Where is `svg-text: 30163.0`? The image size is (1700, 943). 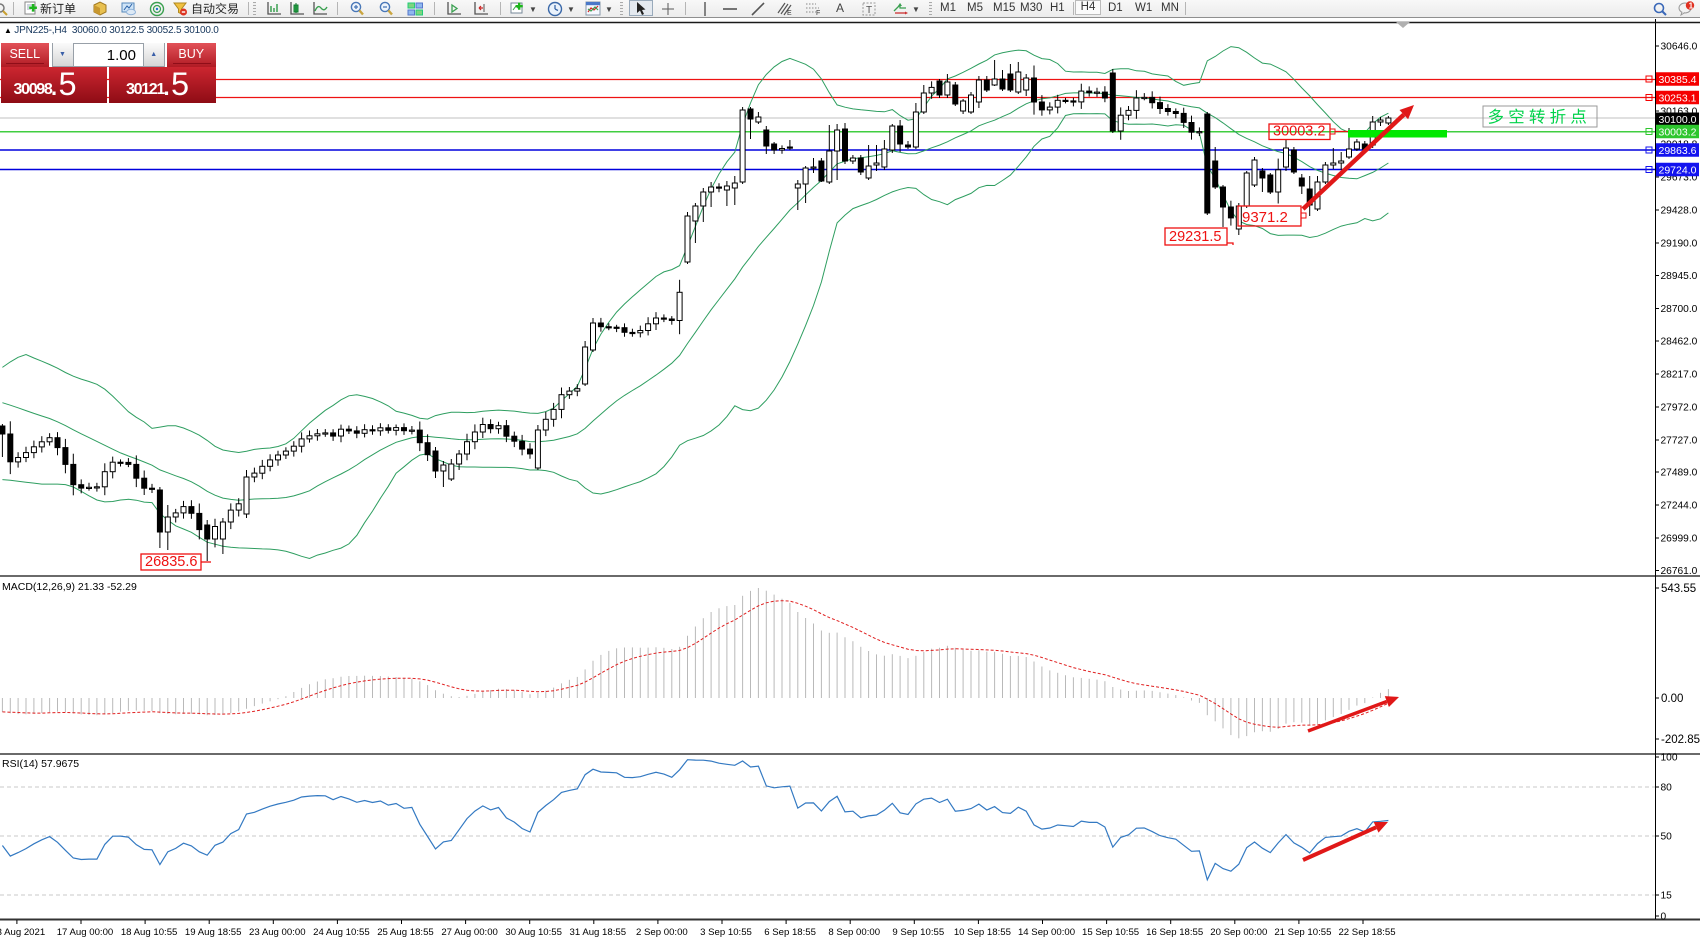 svg-text: 30163.0 is located at coordinates (1679, 112).